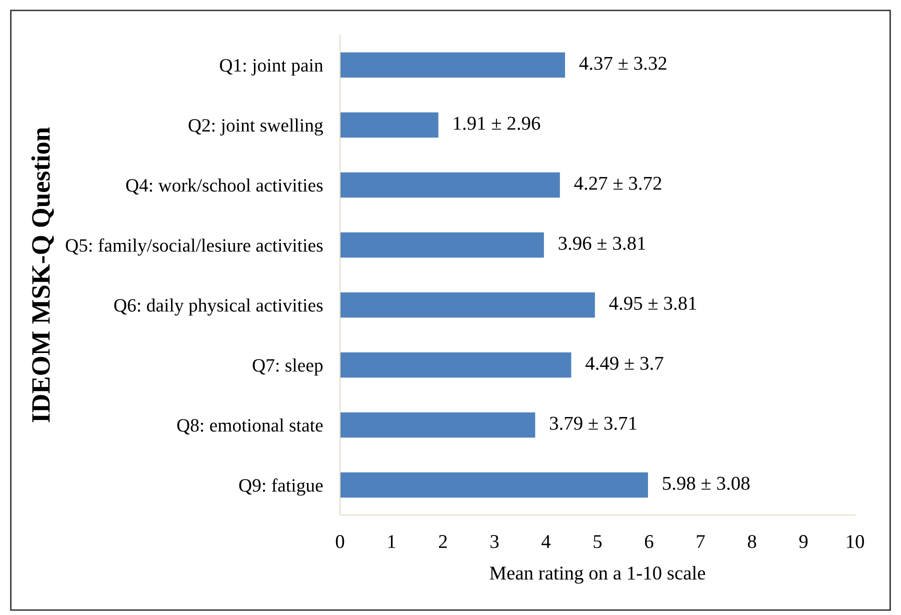  Describe the element at coordinates (281, 487) in the screenshot. I see `y-tick-label: Q9: fatigue` at that location.